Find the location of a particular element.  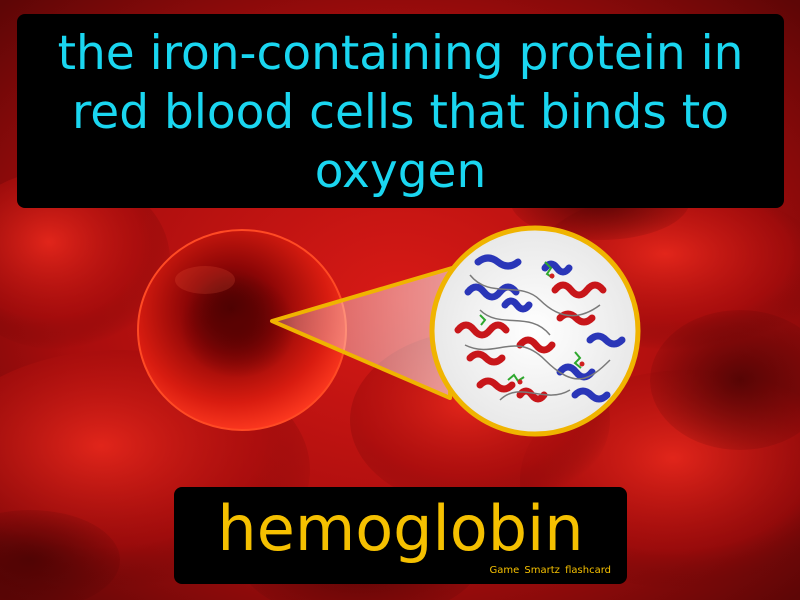

term-box: hemoglobin Game Smartz flashcard is located at coordinates (400, 535).